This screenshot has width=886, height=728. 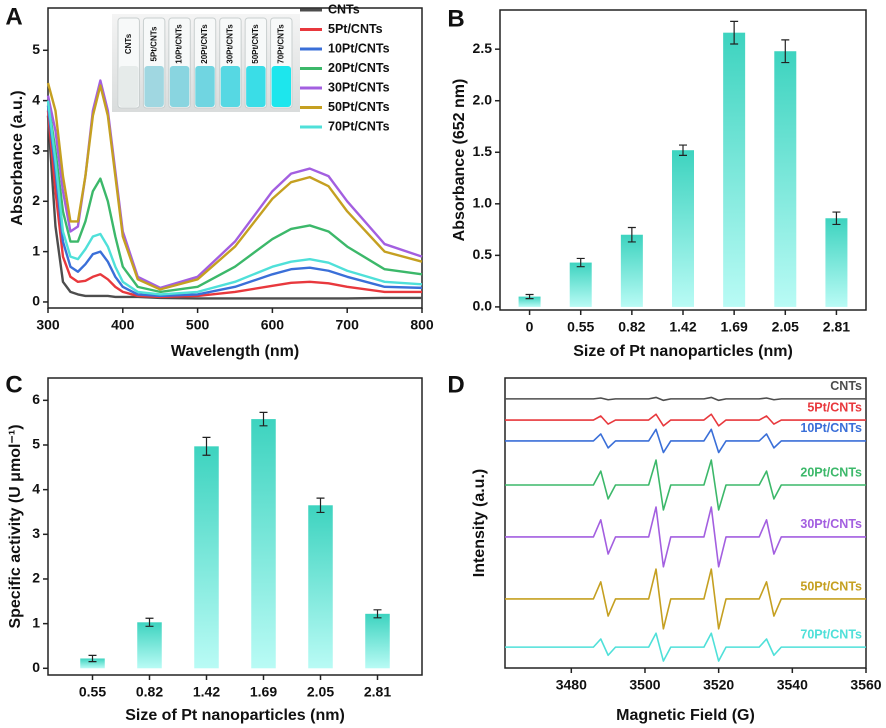 What do you see at coordinates (355, 29) in the screenshot?
I see `legend-label: 5Pt/CNTs` at bounding box center [355, 29].